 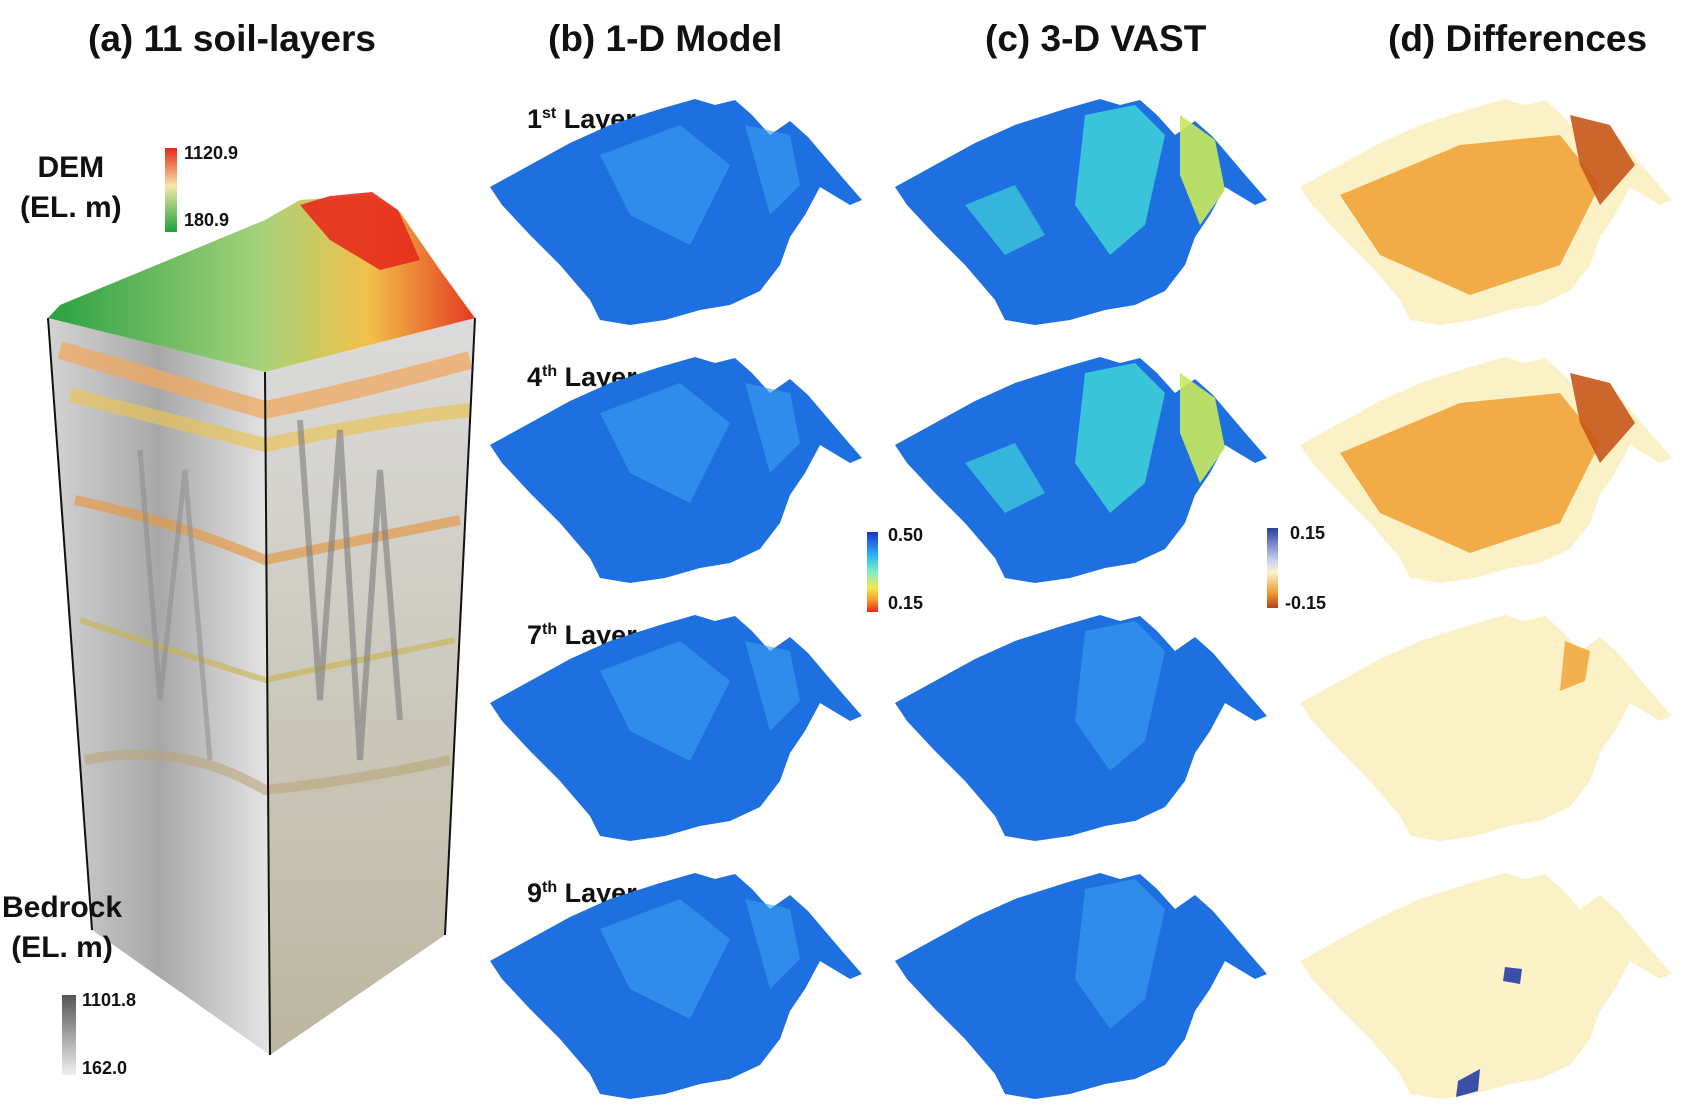 I want to click on layer-4-sup: th, so click(x=550, y=371).